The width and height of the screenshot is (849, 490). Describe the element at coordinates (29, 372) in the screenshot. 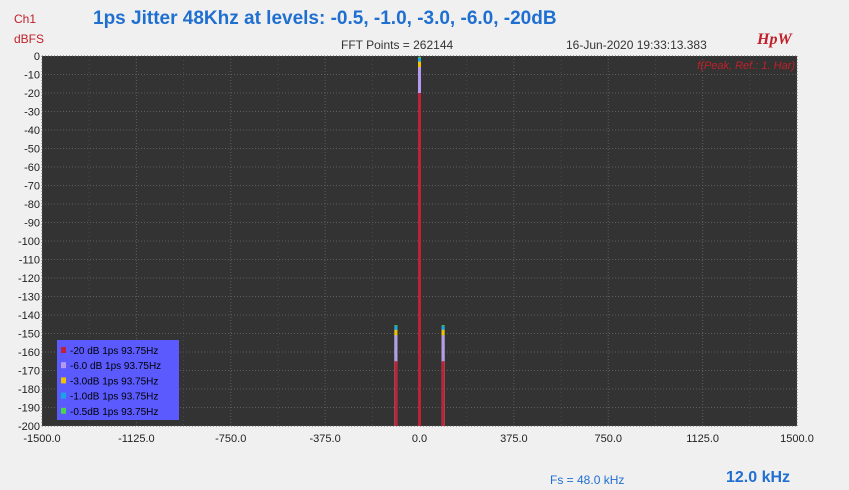

I see `y-tick-label: -170` at that location.